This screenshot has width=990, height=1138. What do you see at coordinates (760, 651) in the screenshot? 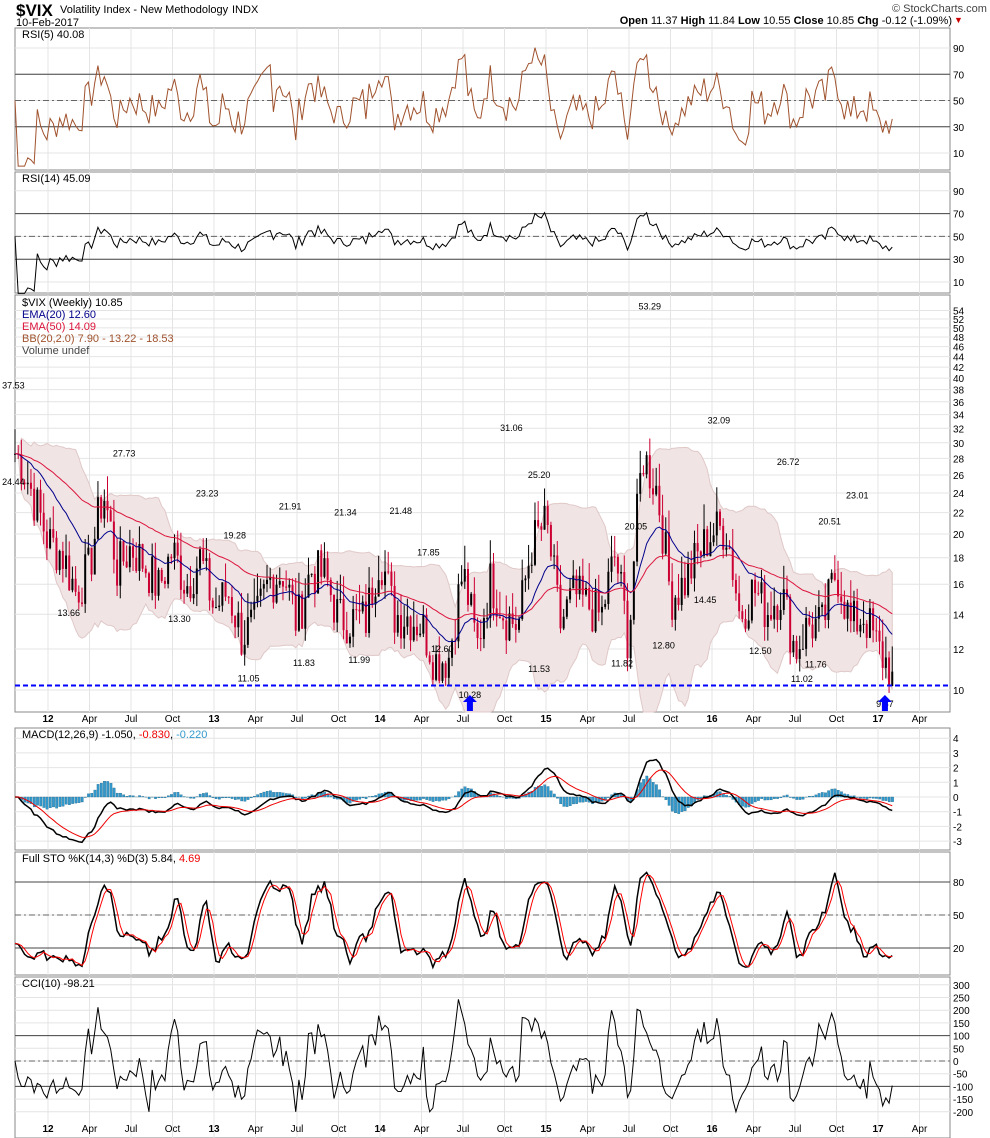
I see `price-annotation: 12.50` at bounding box center [760, 651].